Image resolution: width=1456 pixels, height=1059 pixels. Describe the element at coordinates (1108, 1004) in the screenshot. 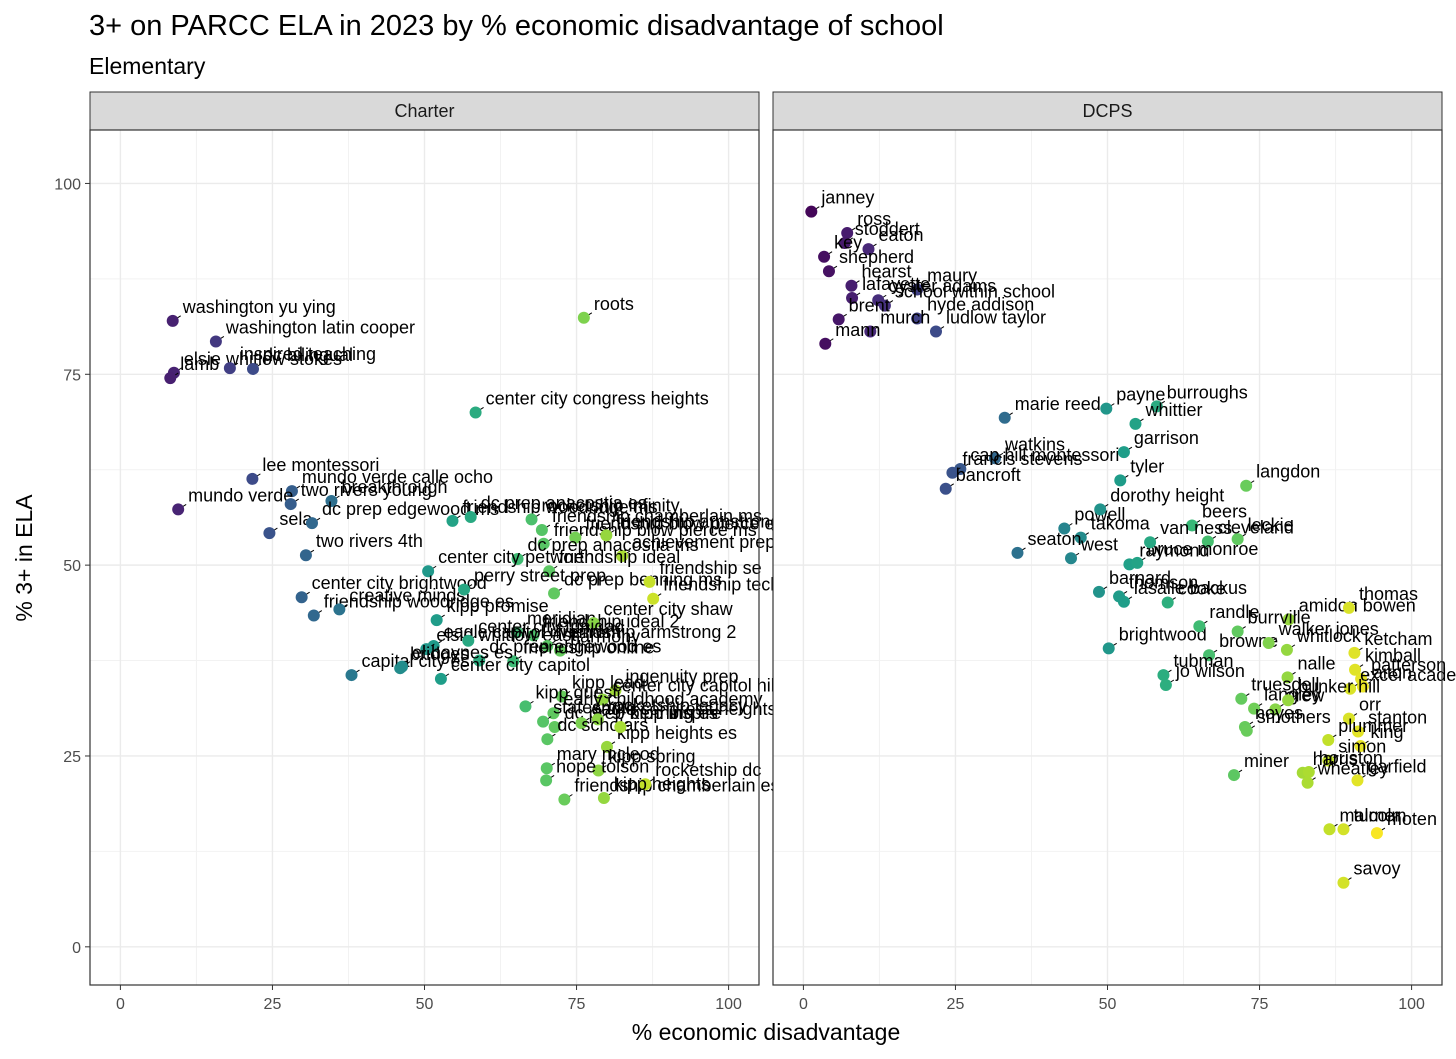

I see `x-tick-label: 50` at that location.